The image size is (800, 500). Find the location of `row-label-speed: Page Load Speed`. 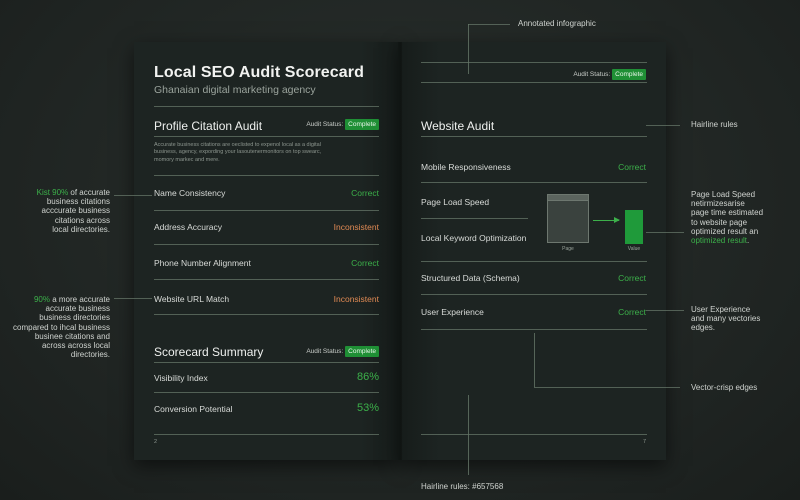

row-label-speed: Page Load Speed is located at coordinates (455, 202).